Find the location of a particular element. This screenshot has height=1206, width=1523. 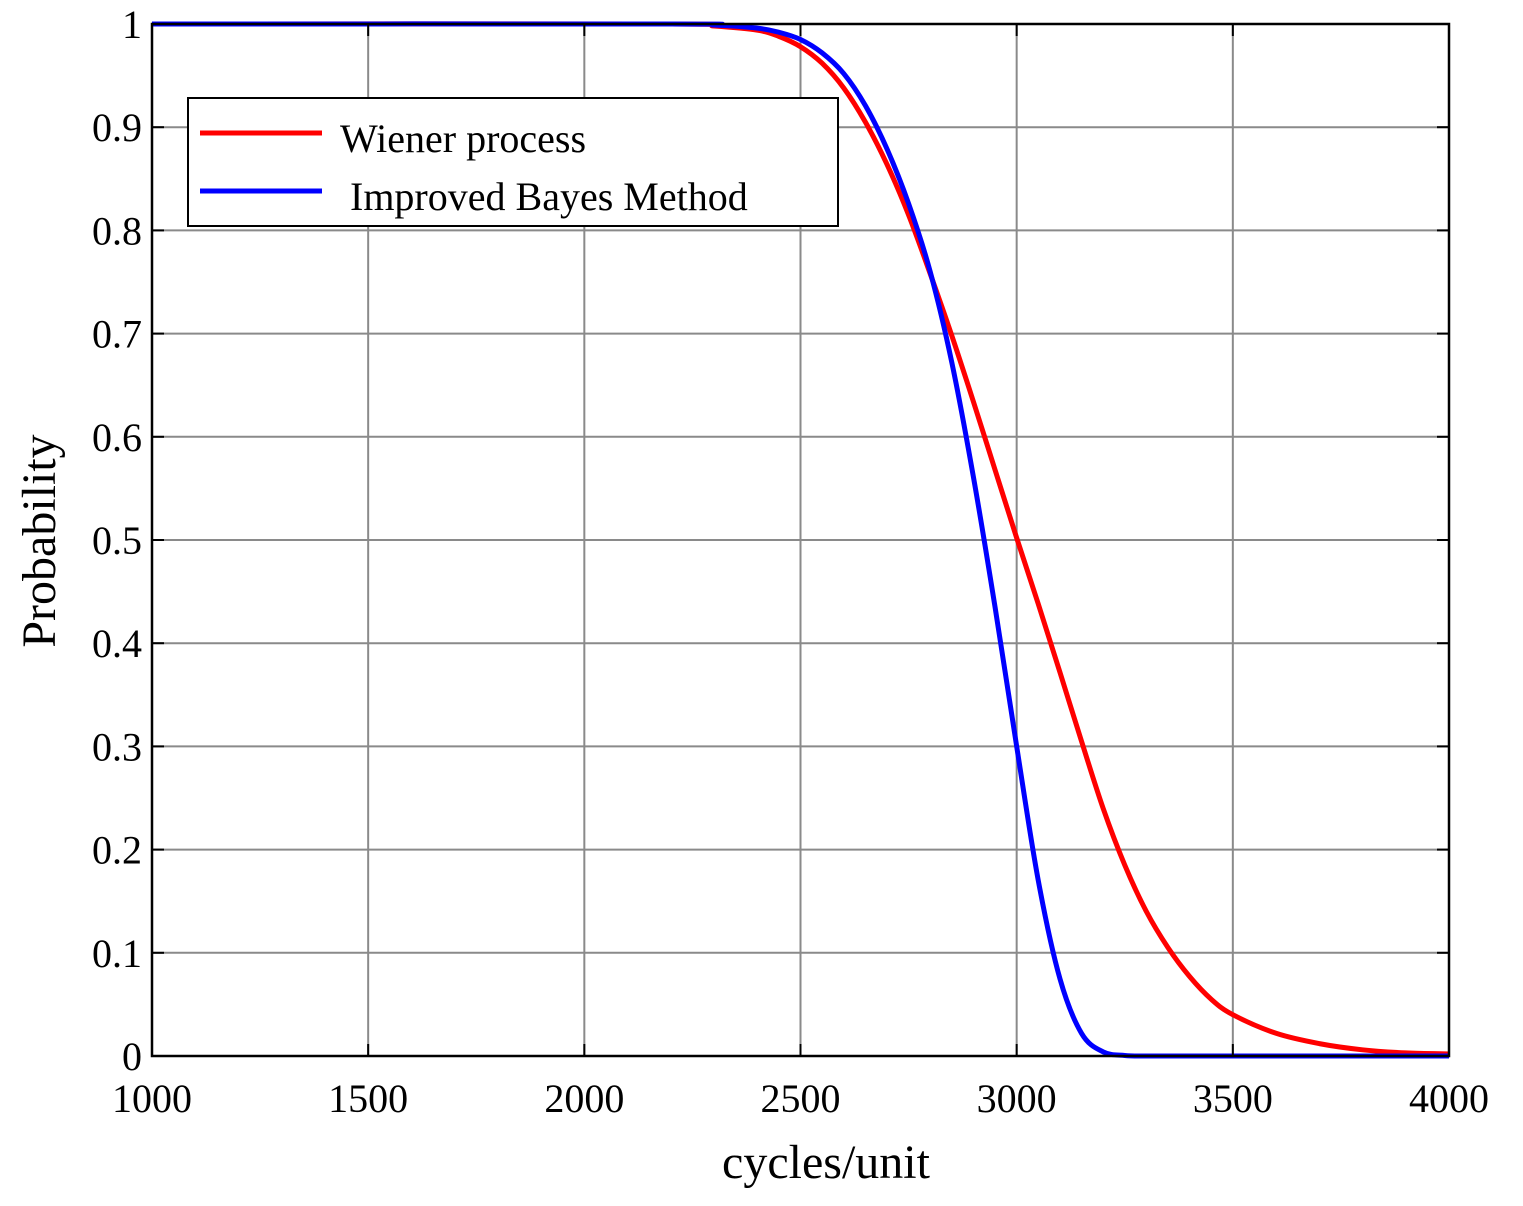

y-tick-label: 0.4 is located at coordinates (117, 643).